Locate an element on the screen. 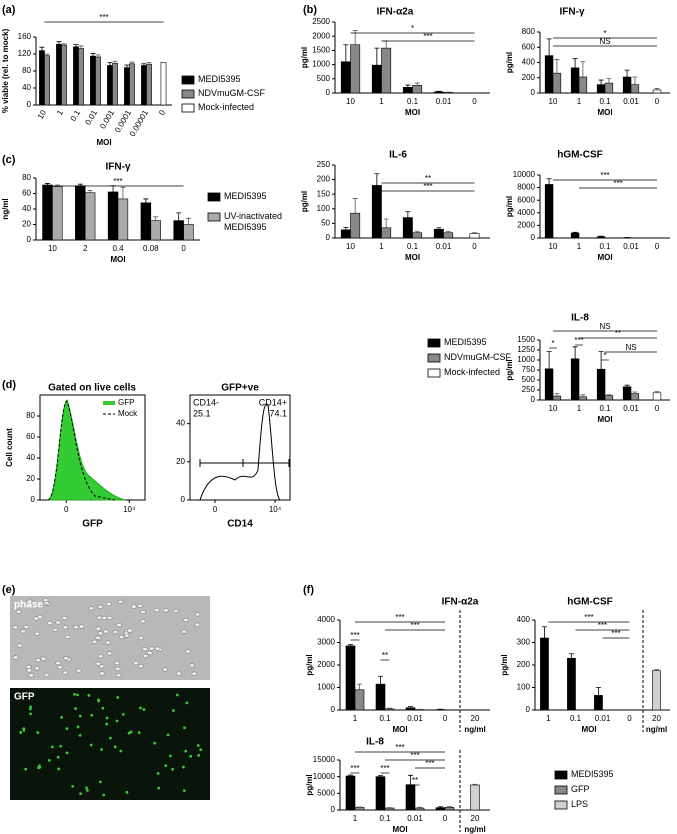 This screenshot has height=834, width=677. gate-value: 74.1 is located at coordinates (278, 413).